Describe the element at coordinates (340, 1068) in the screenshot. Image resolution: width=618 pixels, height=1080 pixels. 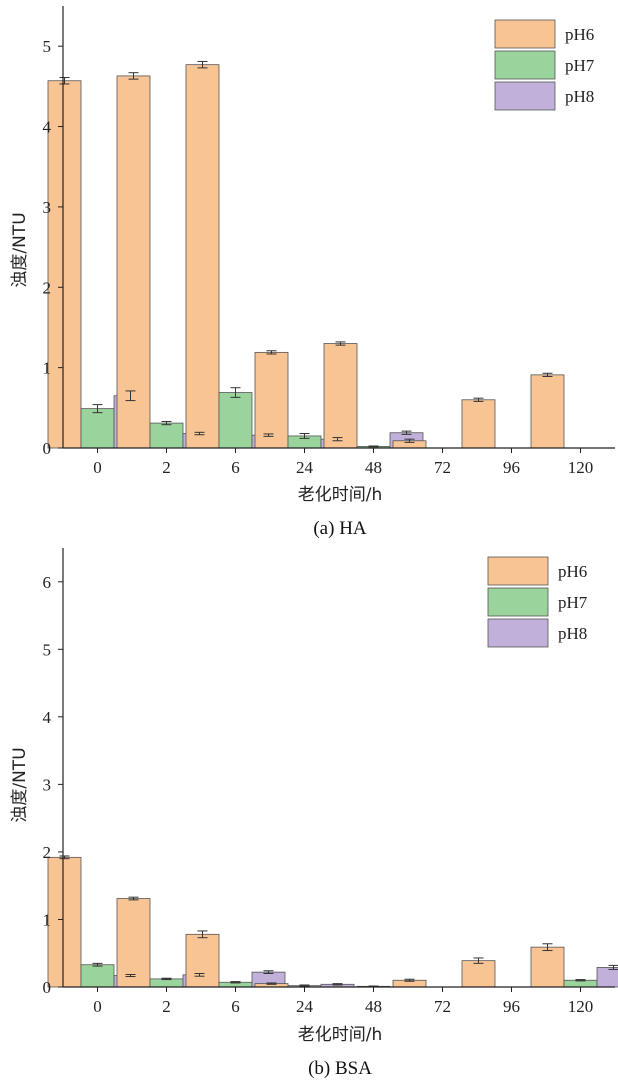
I see `caption-bsa: (b) BSA` at that location.